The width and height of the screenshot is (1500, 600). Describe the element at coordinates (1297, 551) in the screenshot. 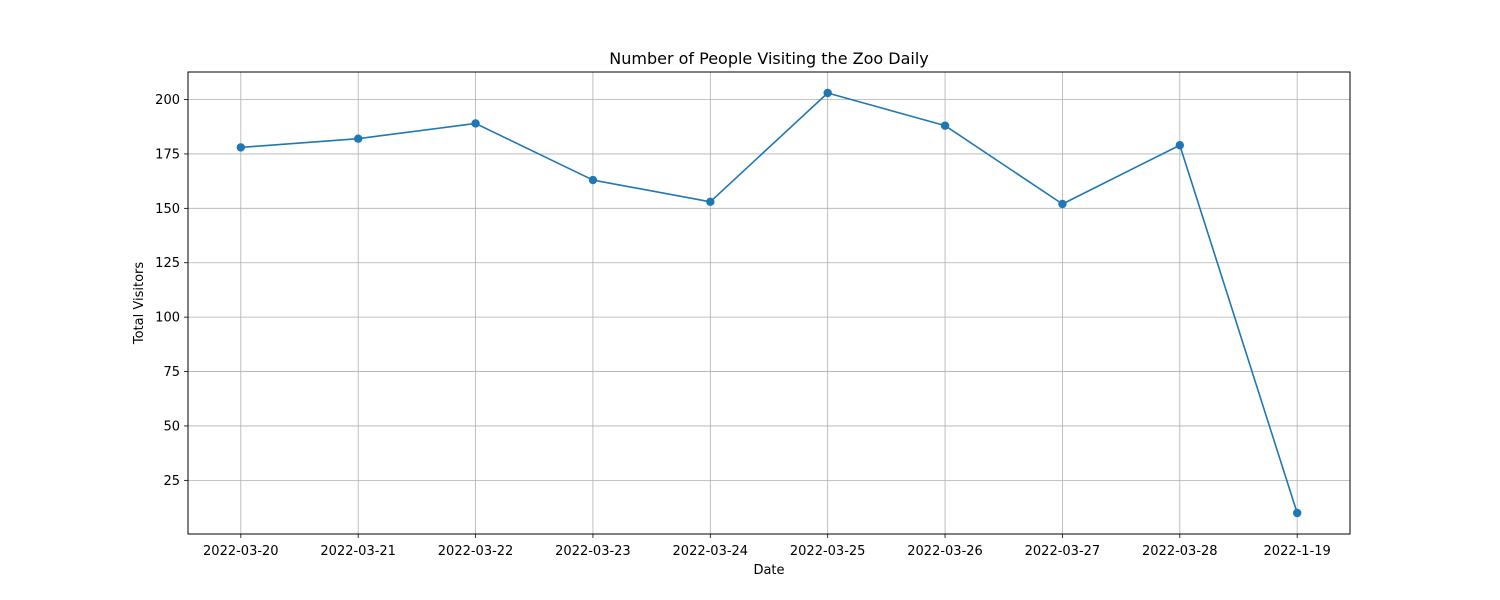

I see `x-tick-label: 2022-1-19` at that location.